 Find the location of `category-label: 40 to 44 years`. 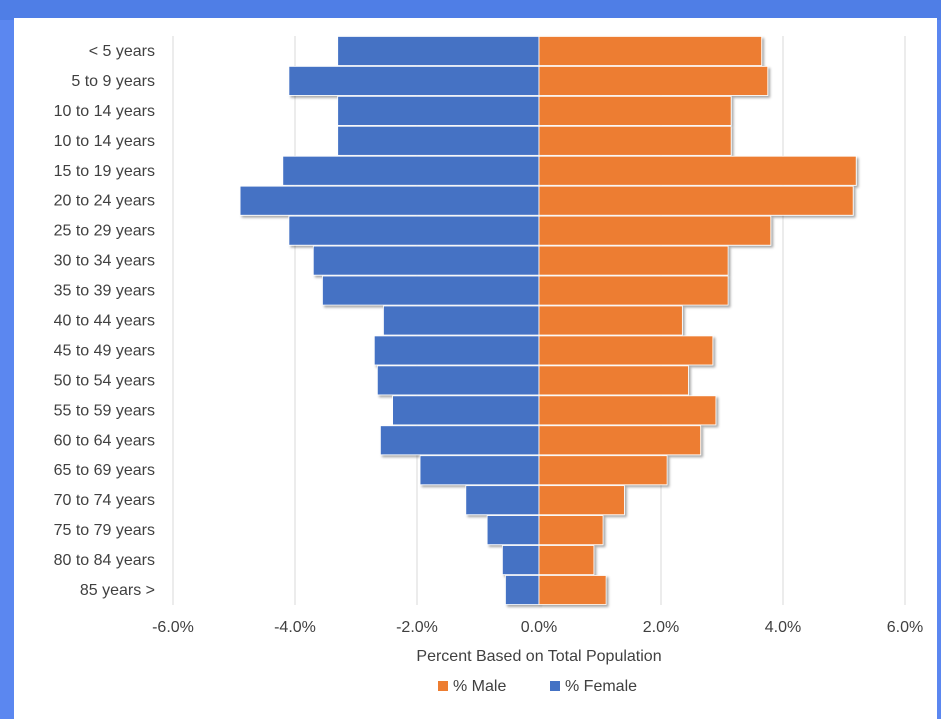

category-label: 40 to 44 years is located at coordinates (104, 321).